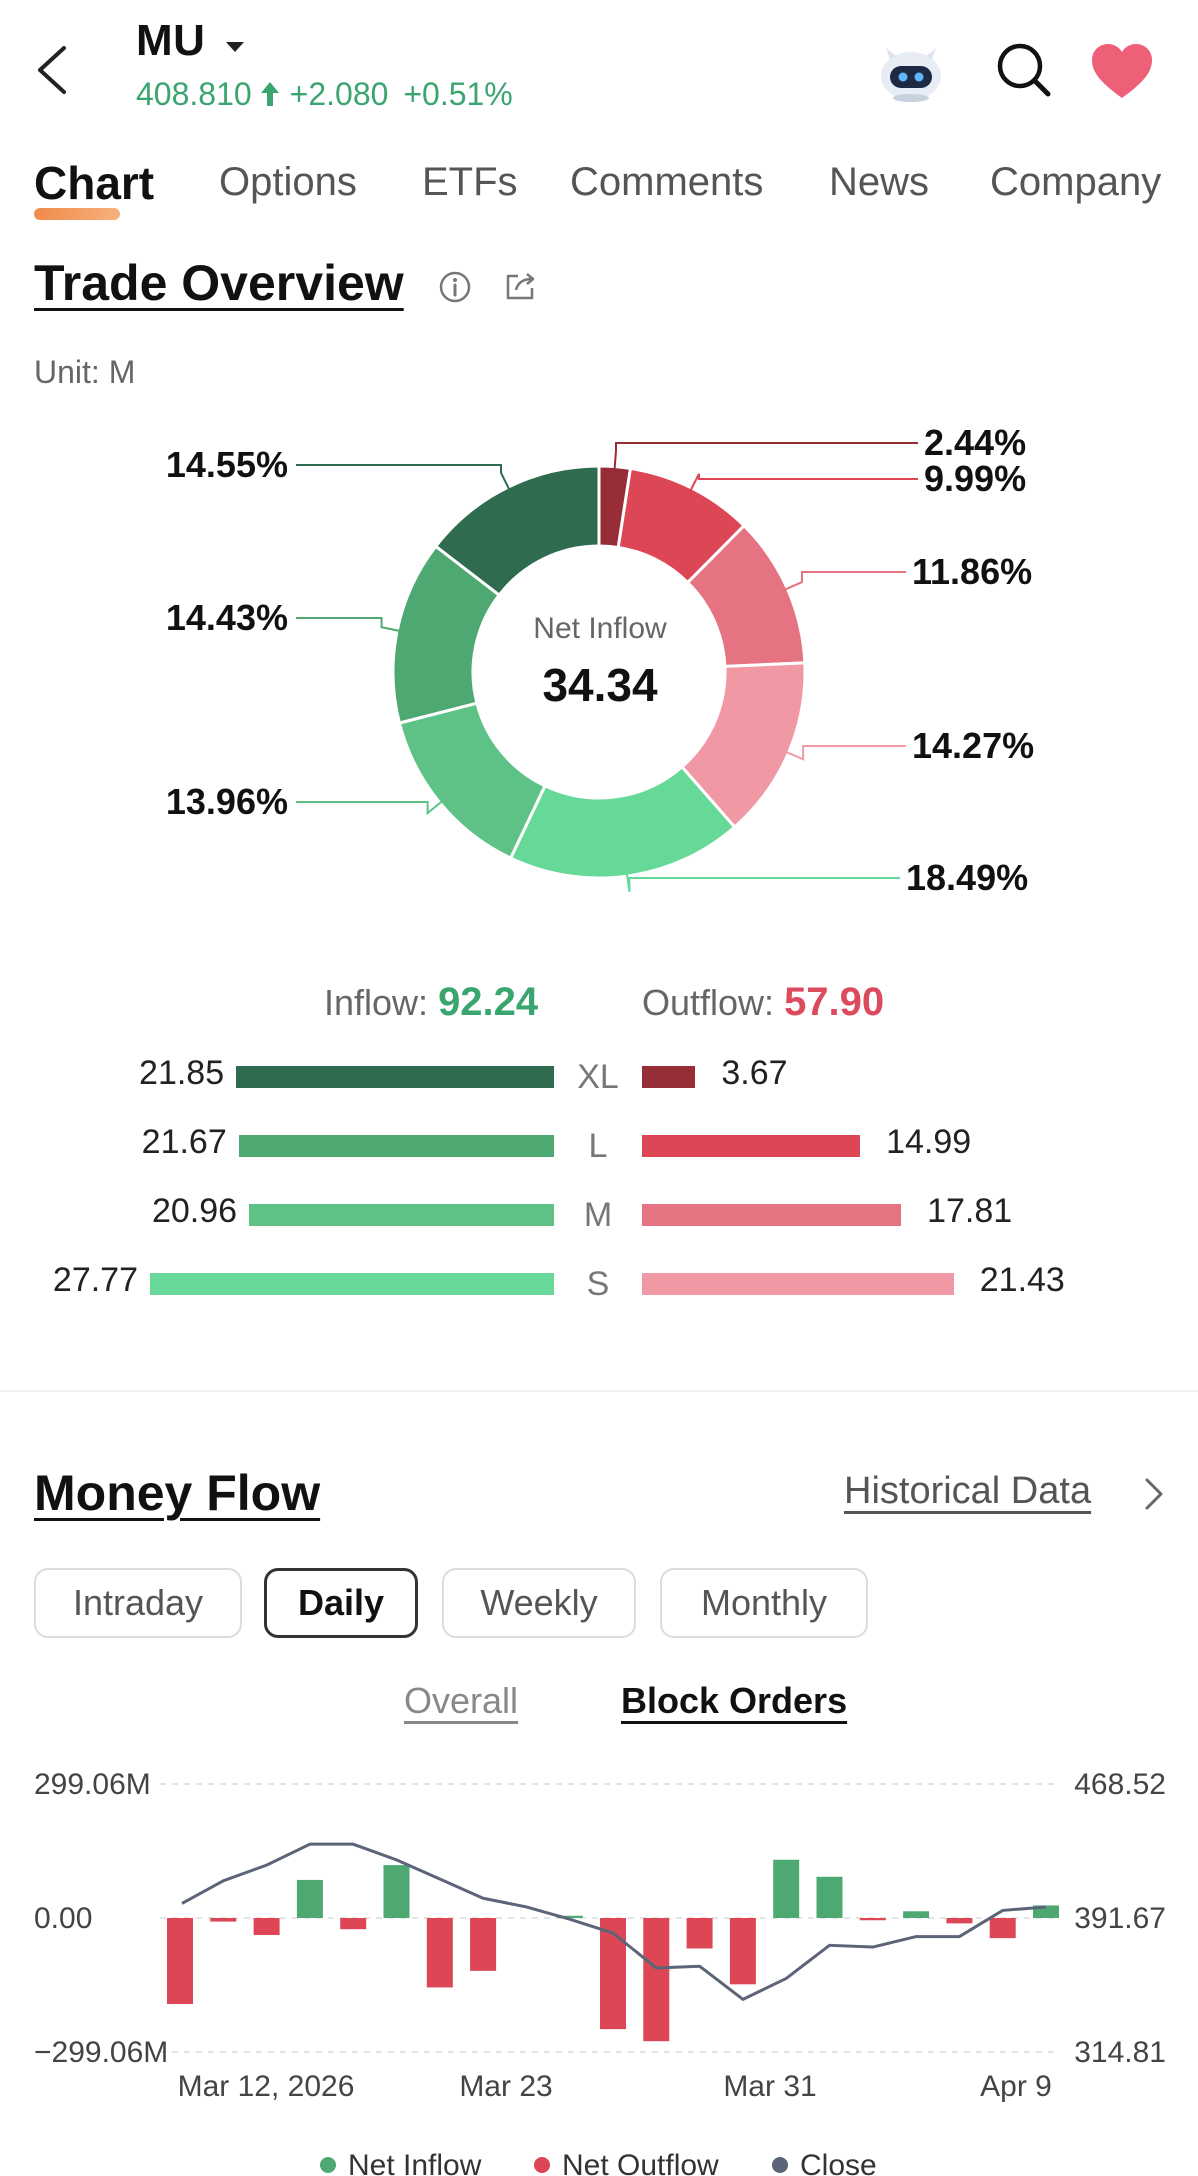 This screenshot has height=2176, width=1198. I want to click on flow-row-xl: 21.85 XL 3.67, so click(599, 1079).